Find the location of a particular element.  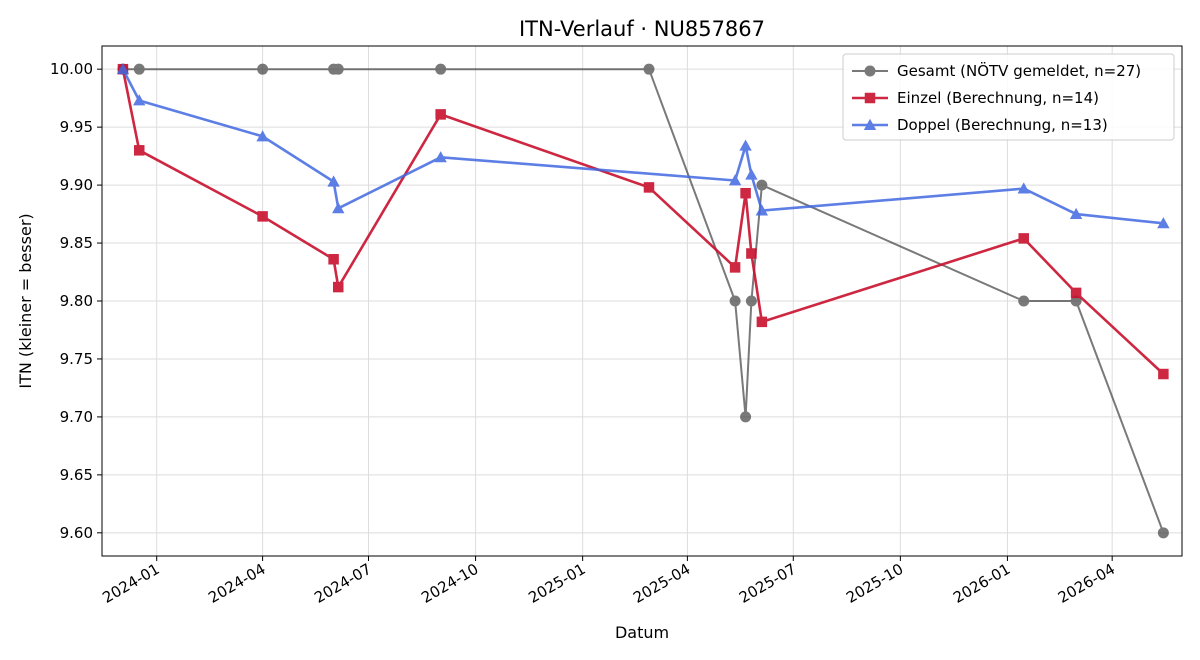

legend-label: Gesamt (NÖTV gemeldet, n=27) is located at coordinates (1019, 70).